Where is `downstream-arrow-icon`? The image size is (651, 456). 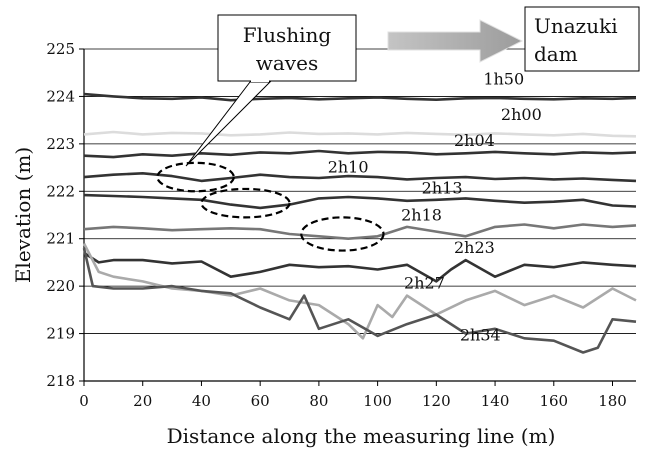 downstream-arrow-icon is located at coordinates (455, 41).